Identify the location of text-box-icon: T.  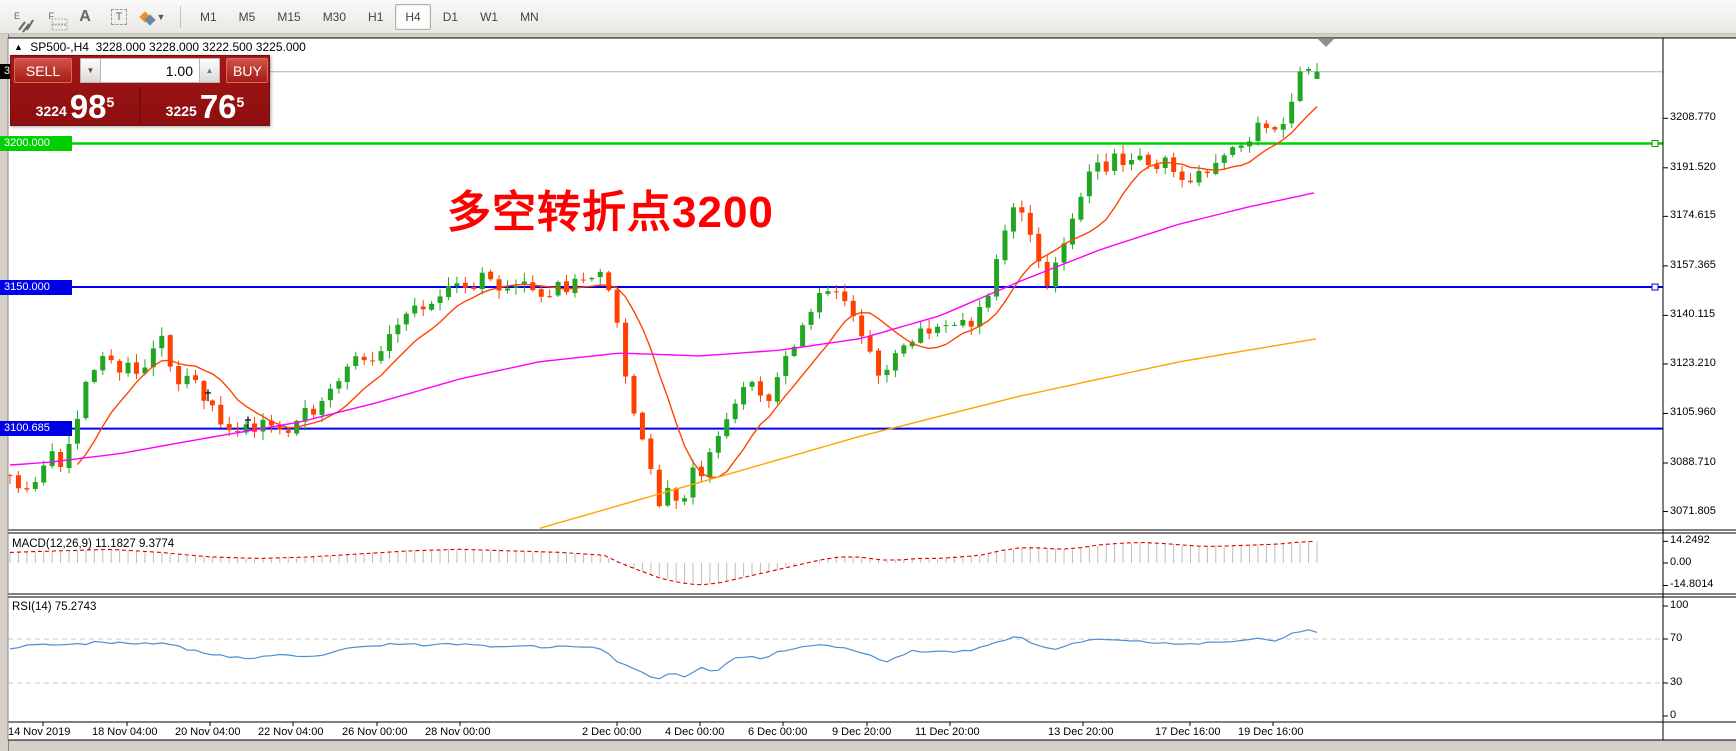
(119, 16).